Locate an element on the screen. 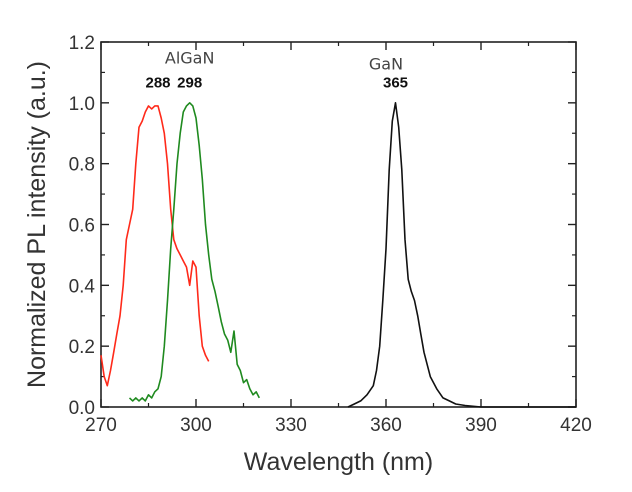 This screenshot has height=492, width=632. x-tick-label: 390 is located at coordinates (481, 425).